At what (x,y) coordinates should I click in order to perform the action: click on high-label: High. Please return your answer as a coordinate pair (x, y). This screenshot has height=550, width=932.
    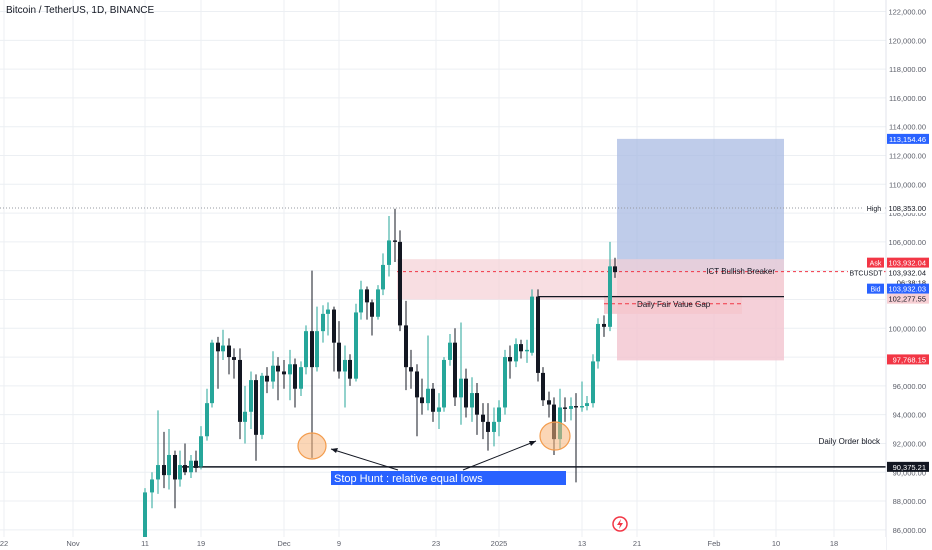
    Looking at the image, I should click on (874, 209).